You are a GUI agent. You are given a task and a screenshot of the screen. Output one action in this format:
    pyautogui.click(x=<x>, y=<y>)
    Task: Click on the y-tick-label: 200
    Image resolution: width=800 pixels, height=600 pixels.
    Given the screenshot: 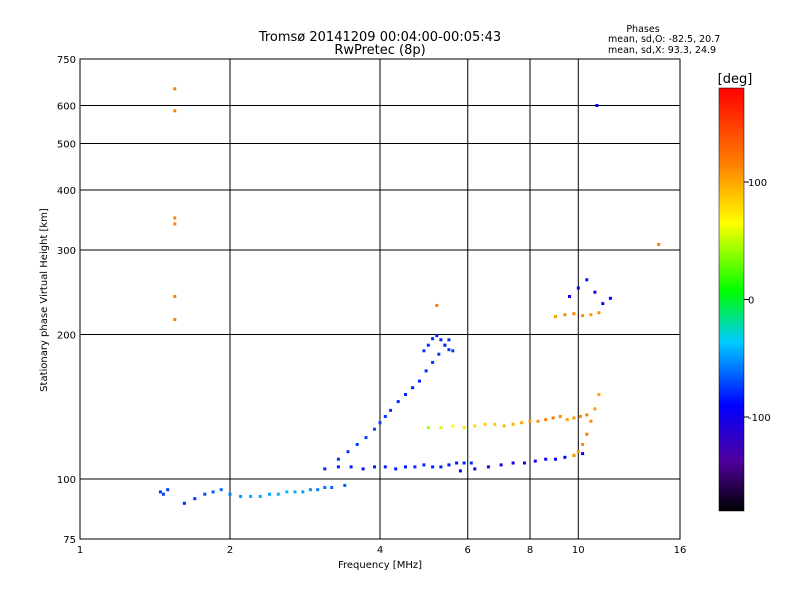 What is the action you would take?
    pyautogui.click(x=66, y=336)
    